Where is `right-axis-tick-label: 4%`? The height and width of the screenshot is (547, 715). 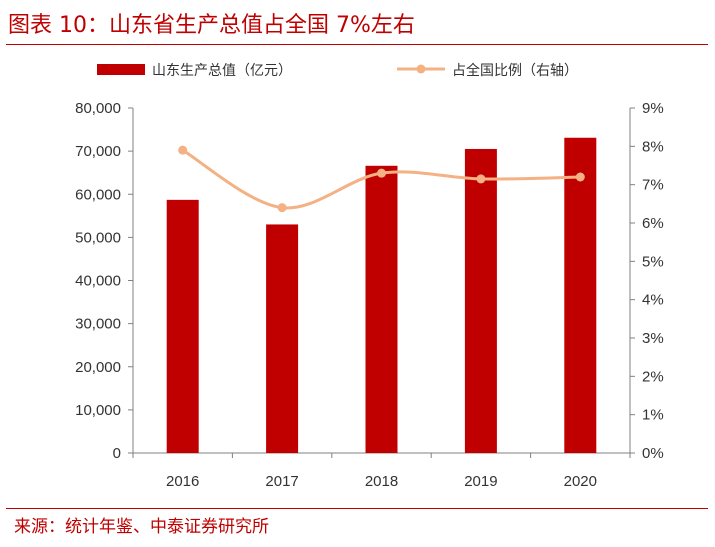
right-axis-tick-label: 4% is located at coordinates (653, 300).